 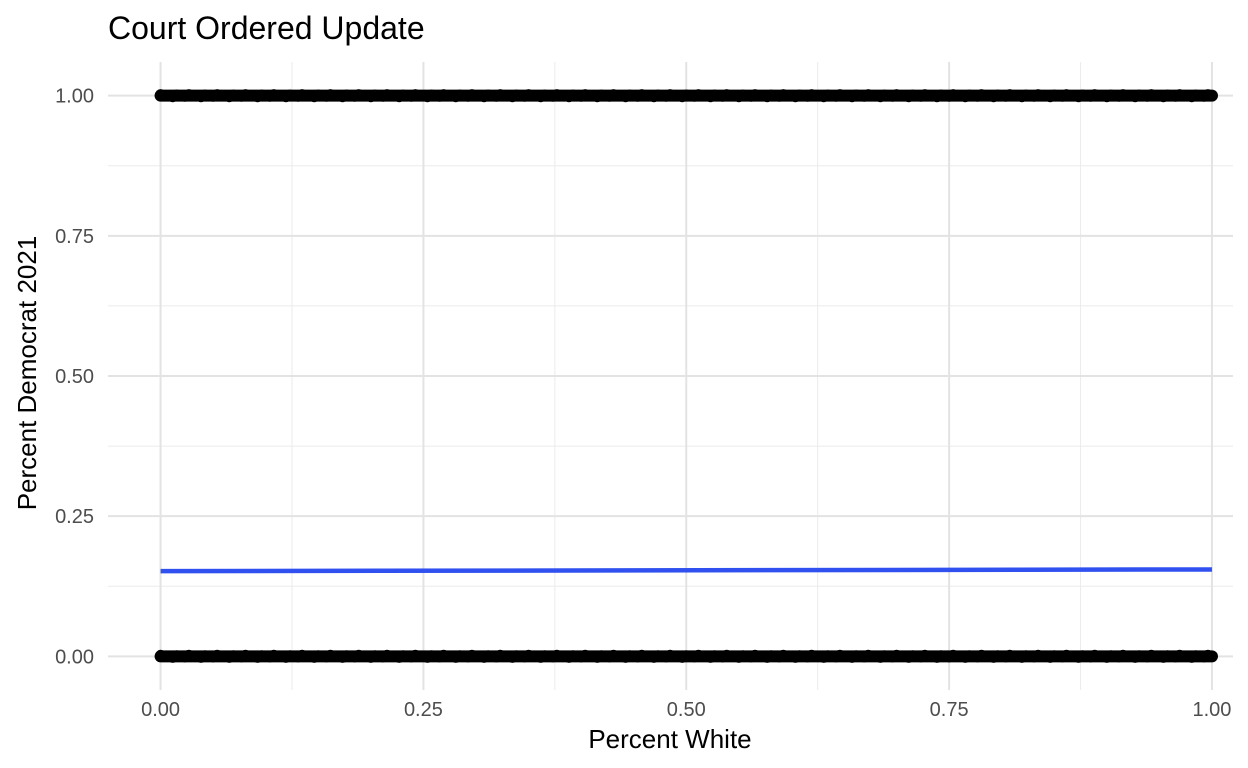 I want to click on x-axis-tick-labels: 0.00 0.25 0.50 0.75 1.00, so click(x=686, y=710).